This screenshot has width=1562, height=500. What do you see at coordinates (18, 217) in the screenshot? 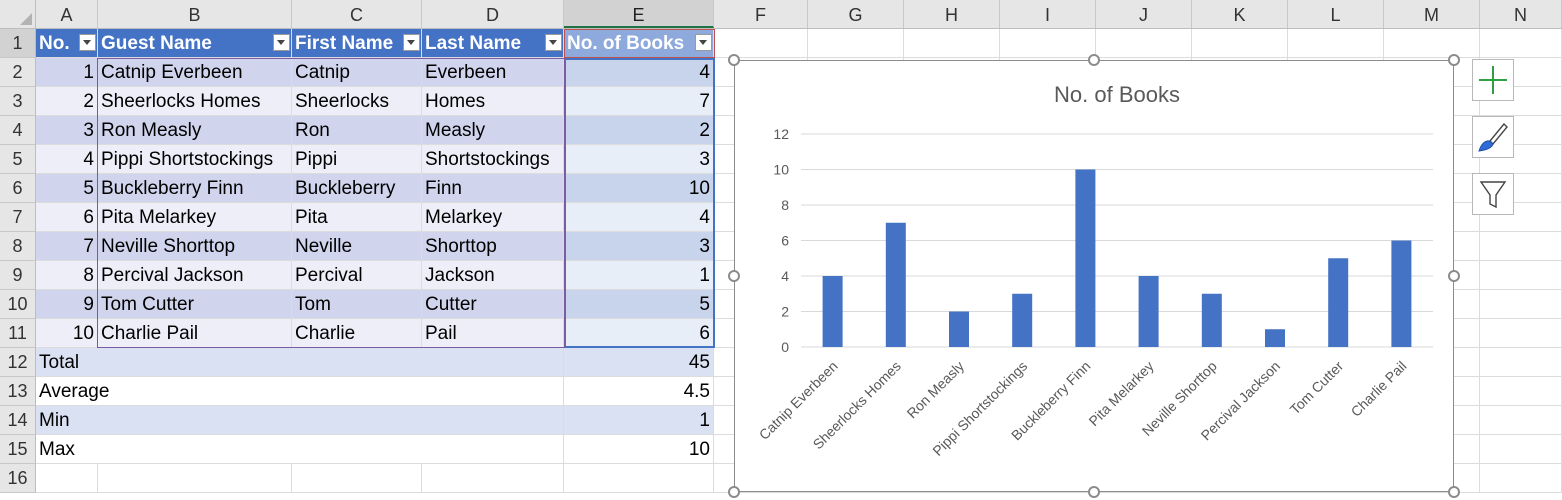
I see `row-header-7: 7` at bounding box center [18, 217].